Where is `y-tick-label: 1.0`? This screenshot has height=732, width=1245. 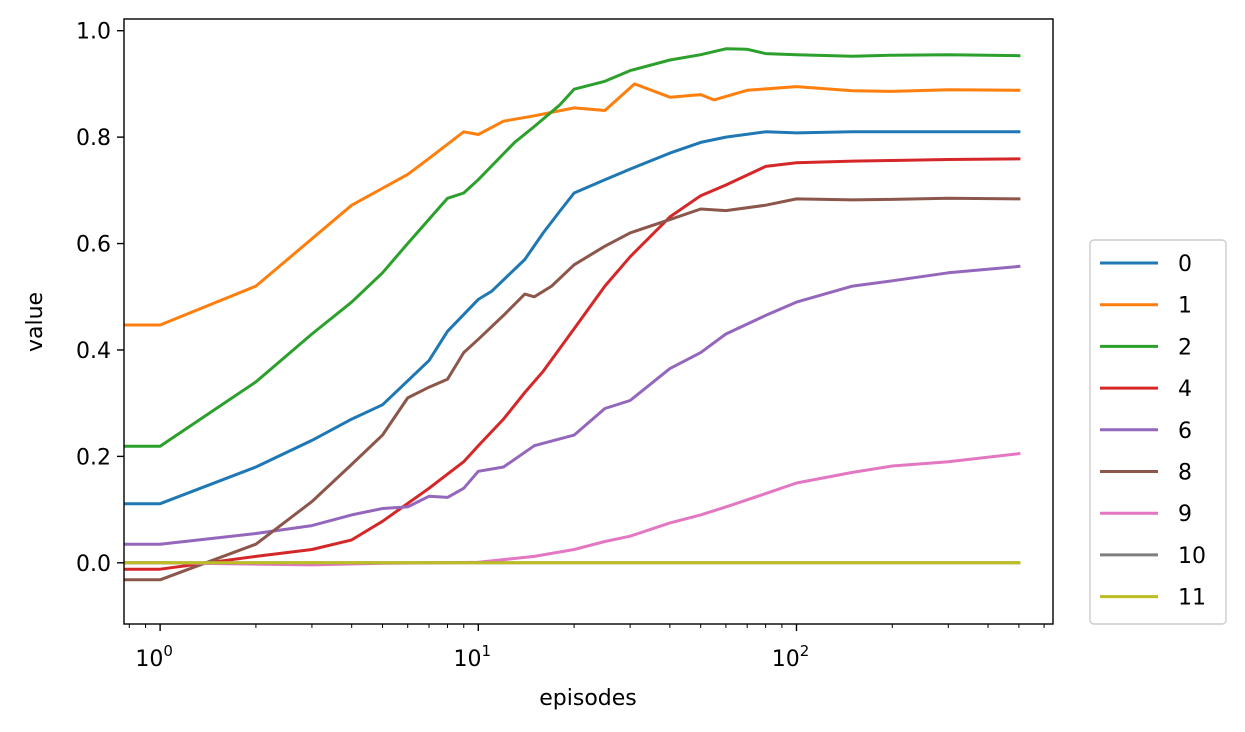 y-tick-label: 1.0 is located at coordinates (93, 32).